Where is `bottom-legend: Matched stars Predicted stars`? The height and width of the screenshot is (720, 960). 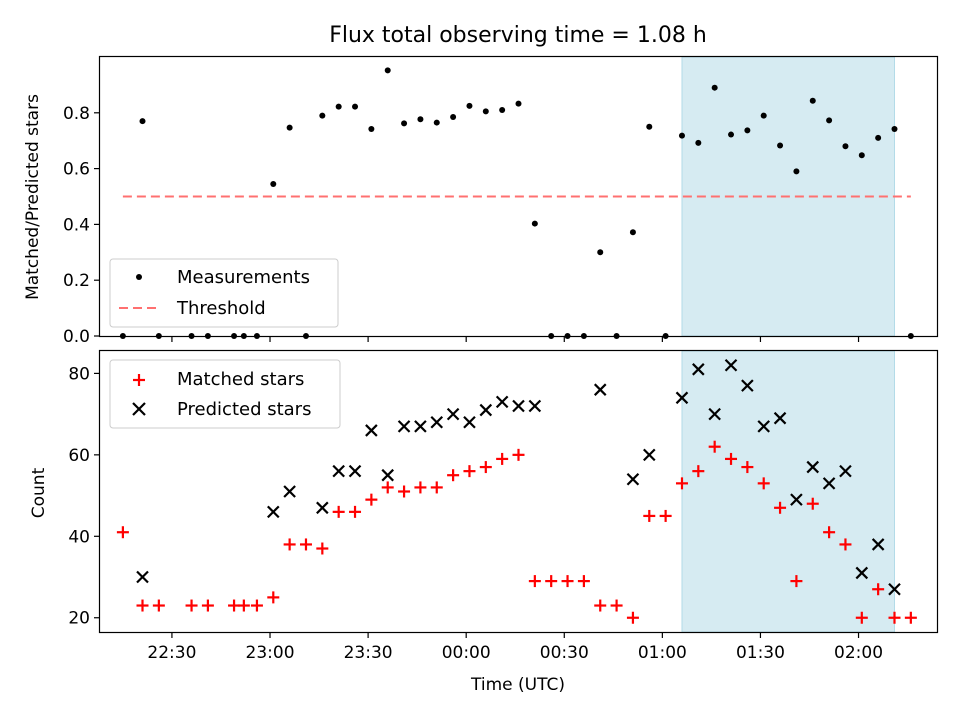 bottom-legend: Matched stars Predicted stars is located at coordinates (225, 394).